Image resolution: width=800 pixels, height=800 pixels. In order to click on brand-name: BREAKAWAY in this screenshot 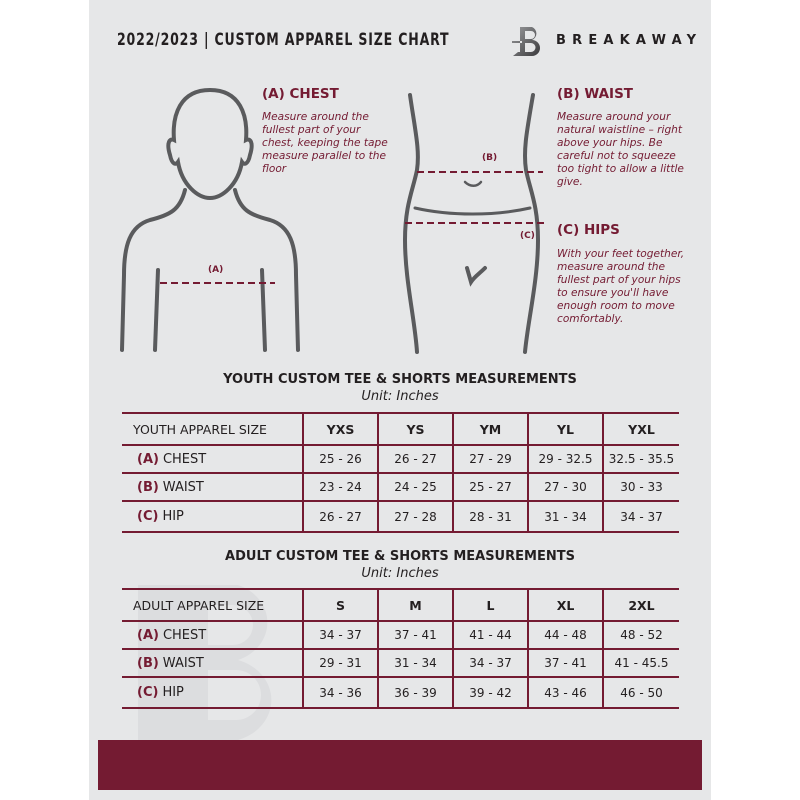, I will do `click(629, 40)`.